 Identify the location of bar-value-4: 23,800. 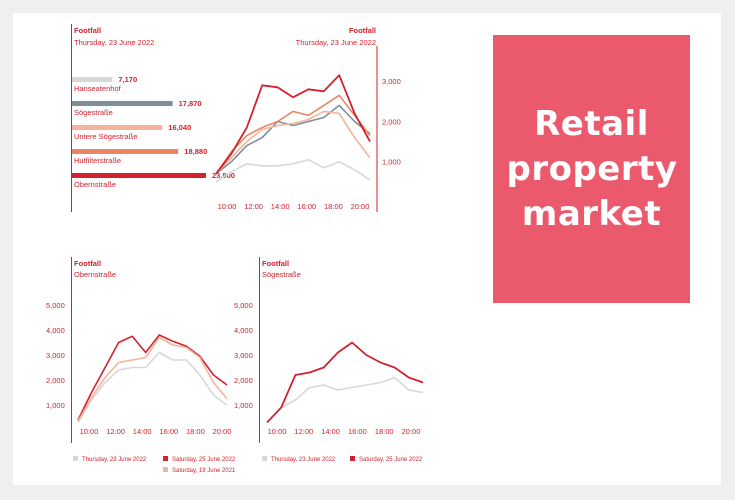
(223, 175).